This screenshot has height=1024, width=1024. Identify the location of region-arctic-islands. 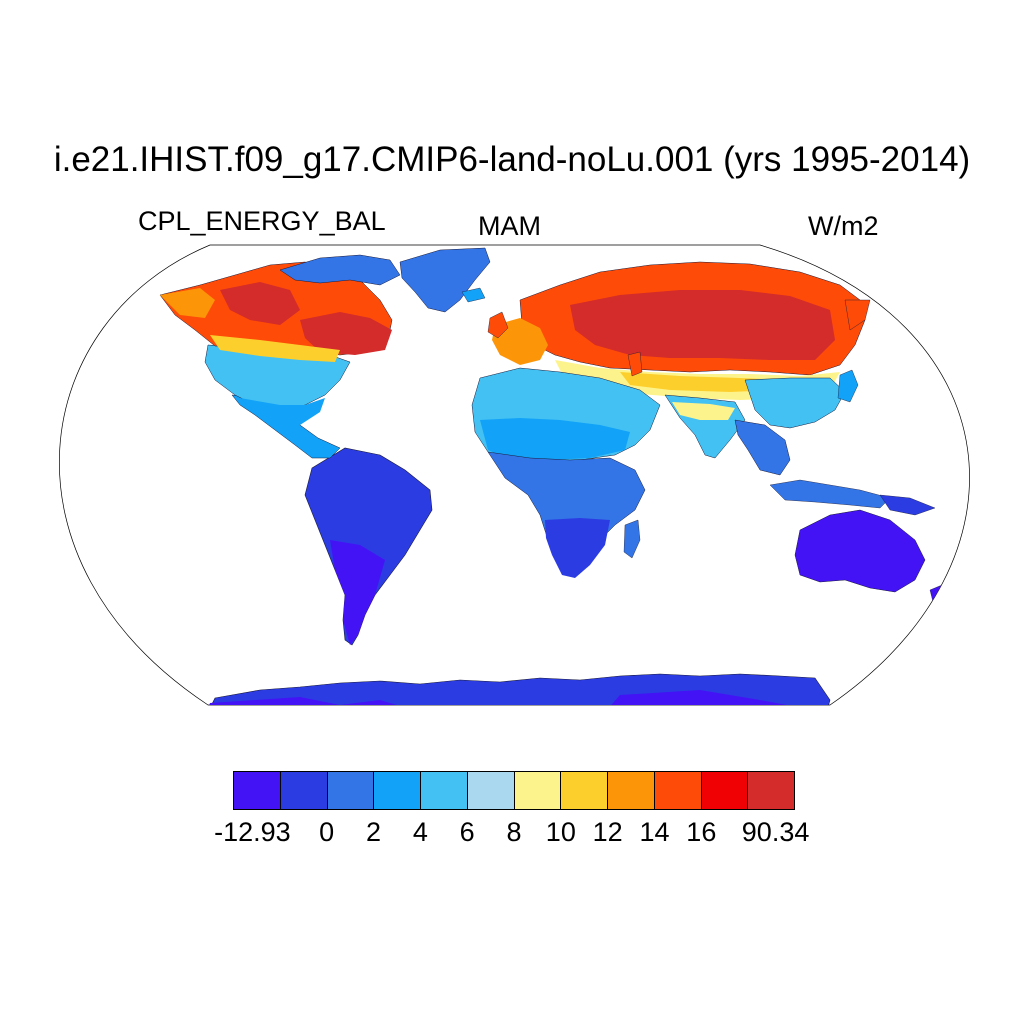
(340, 270).